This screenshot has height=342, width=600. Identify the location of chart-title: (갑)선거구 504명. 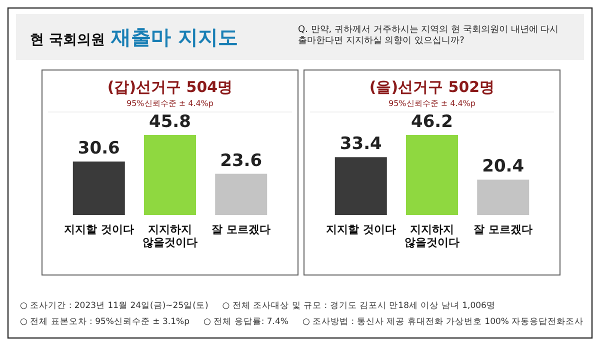
(170, 87).